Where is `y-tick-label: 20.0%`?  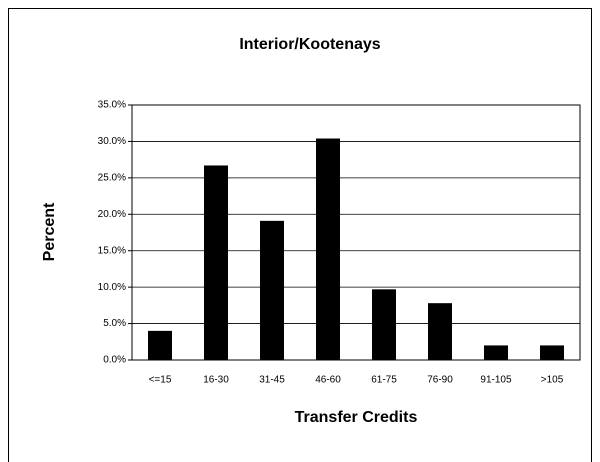 y-tick-label: 20.0% is located at coordinates (112, 214).